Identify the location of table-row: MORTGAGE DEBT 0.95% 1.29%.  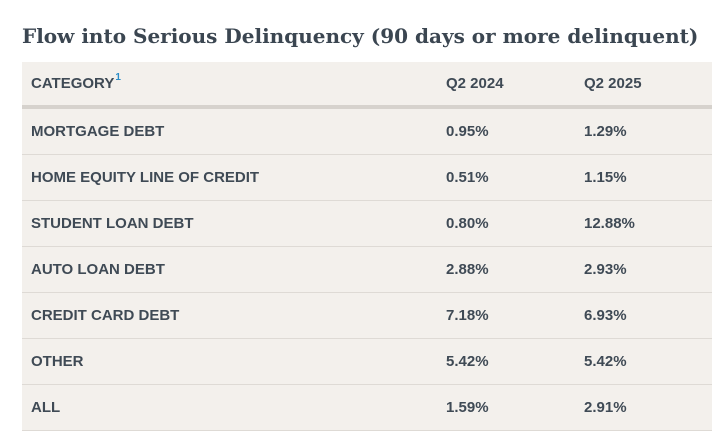
(367, 132).